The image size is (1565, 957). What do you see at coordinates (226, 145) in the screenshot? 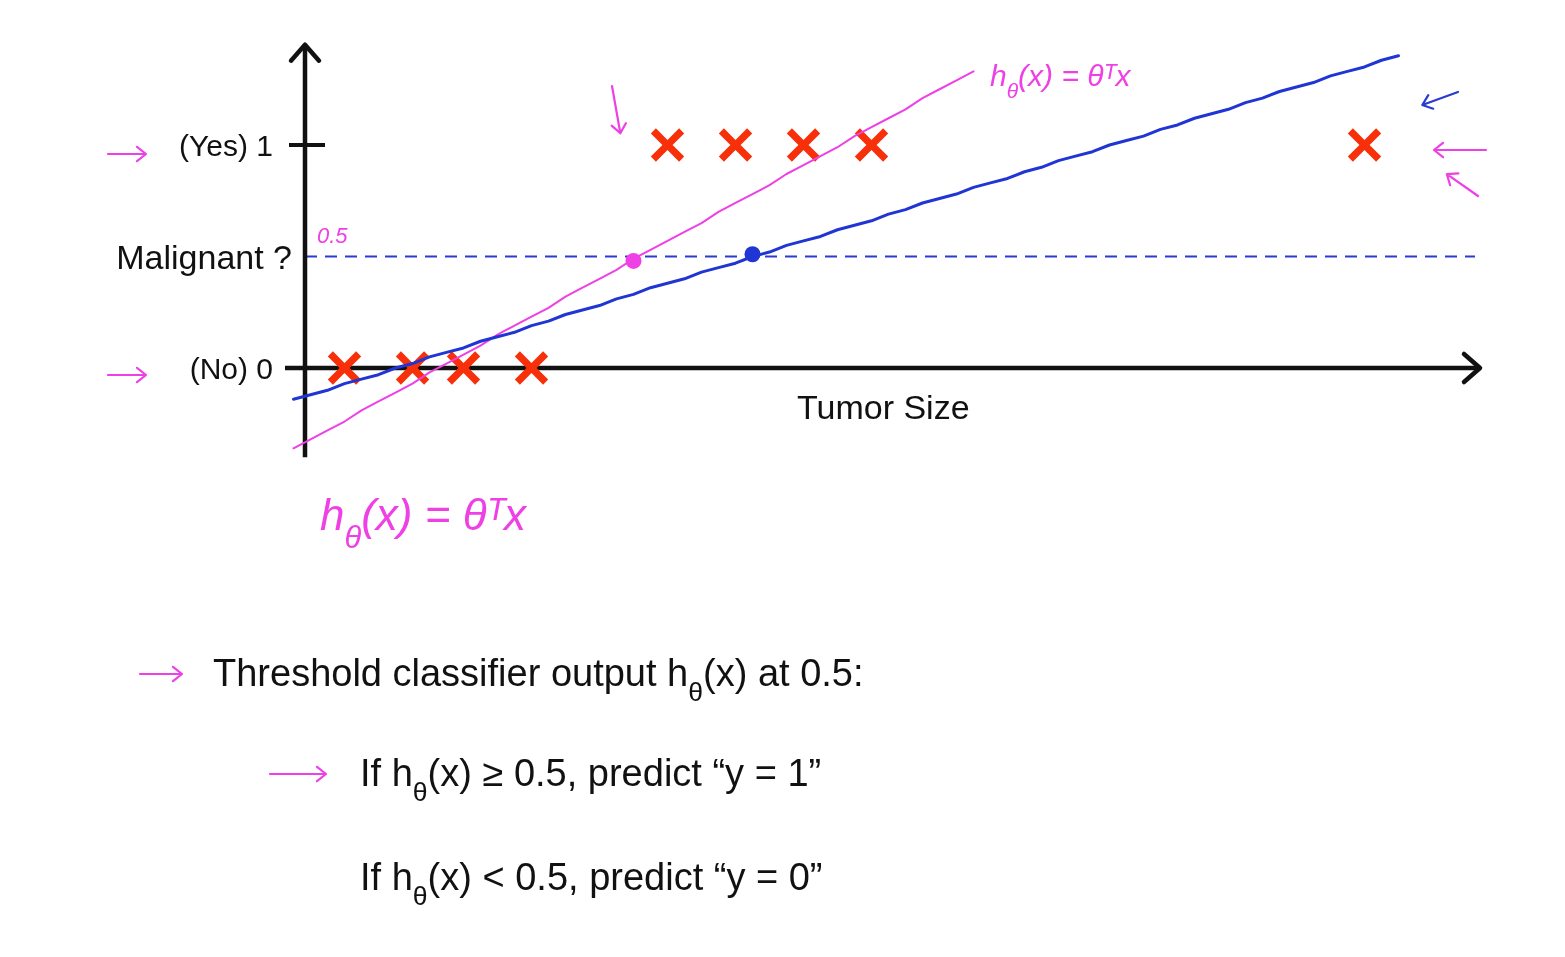
I see `y-tick-label: (Yes) 1` at bounding box center [226, 145].